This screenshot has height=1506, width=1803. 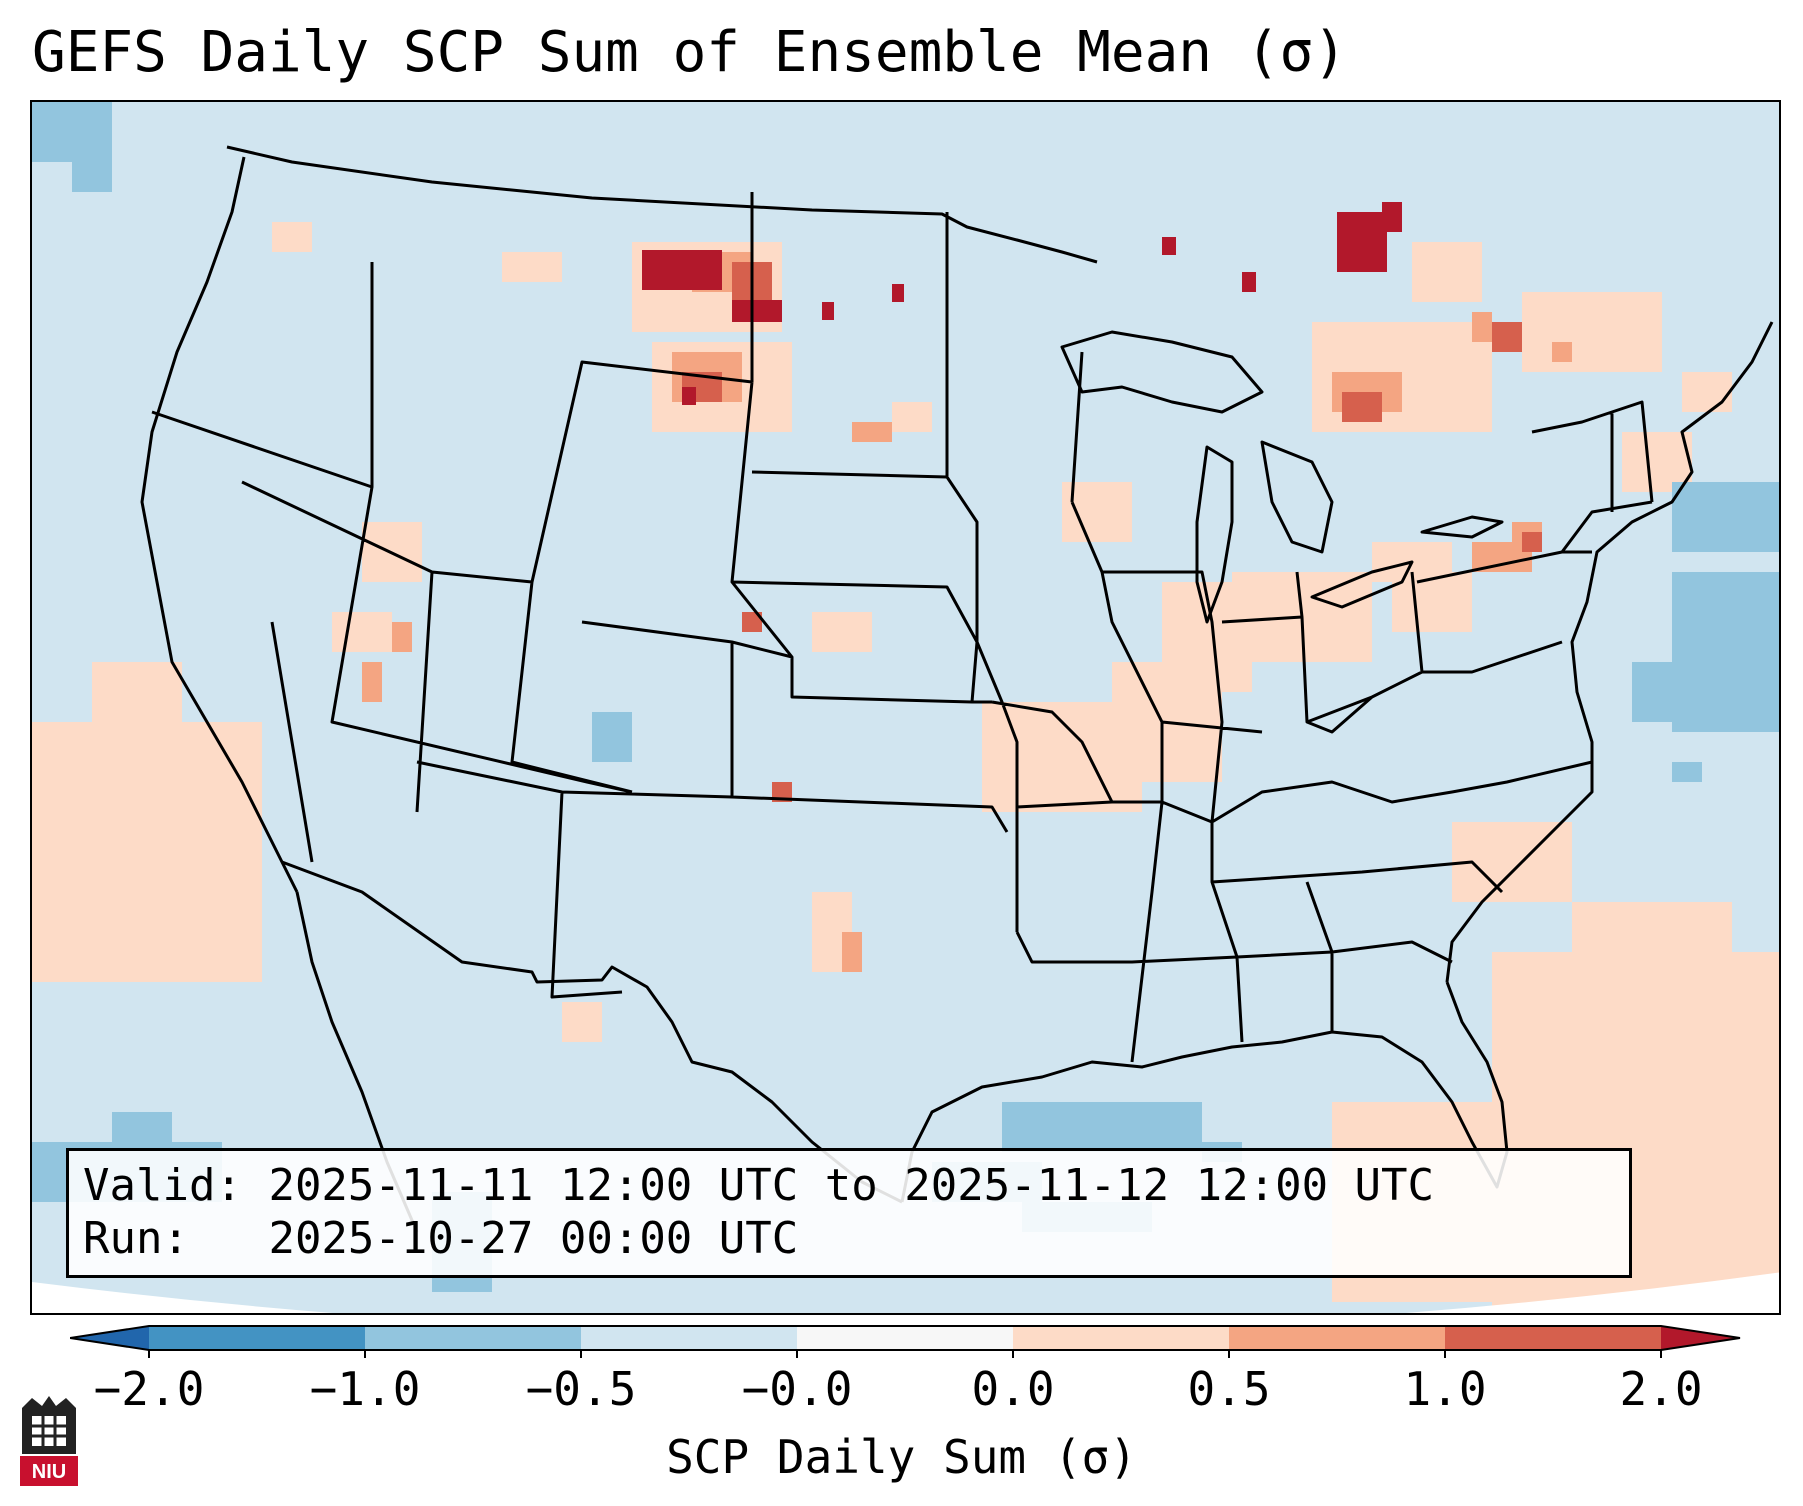 What do you see at coordinates (1462, 527) in the screenshot?
I see `lake-ontario` at bounding box center [1462, 527].